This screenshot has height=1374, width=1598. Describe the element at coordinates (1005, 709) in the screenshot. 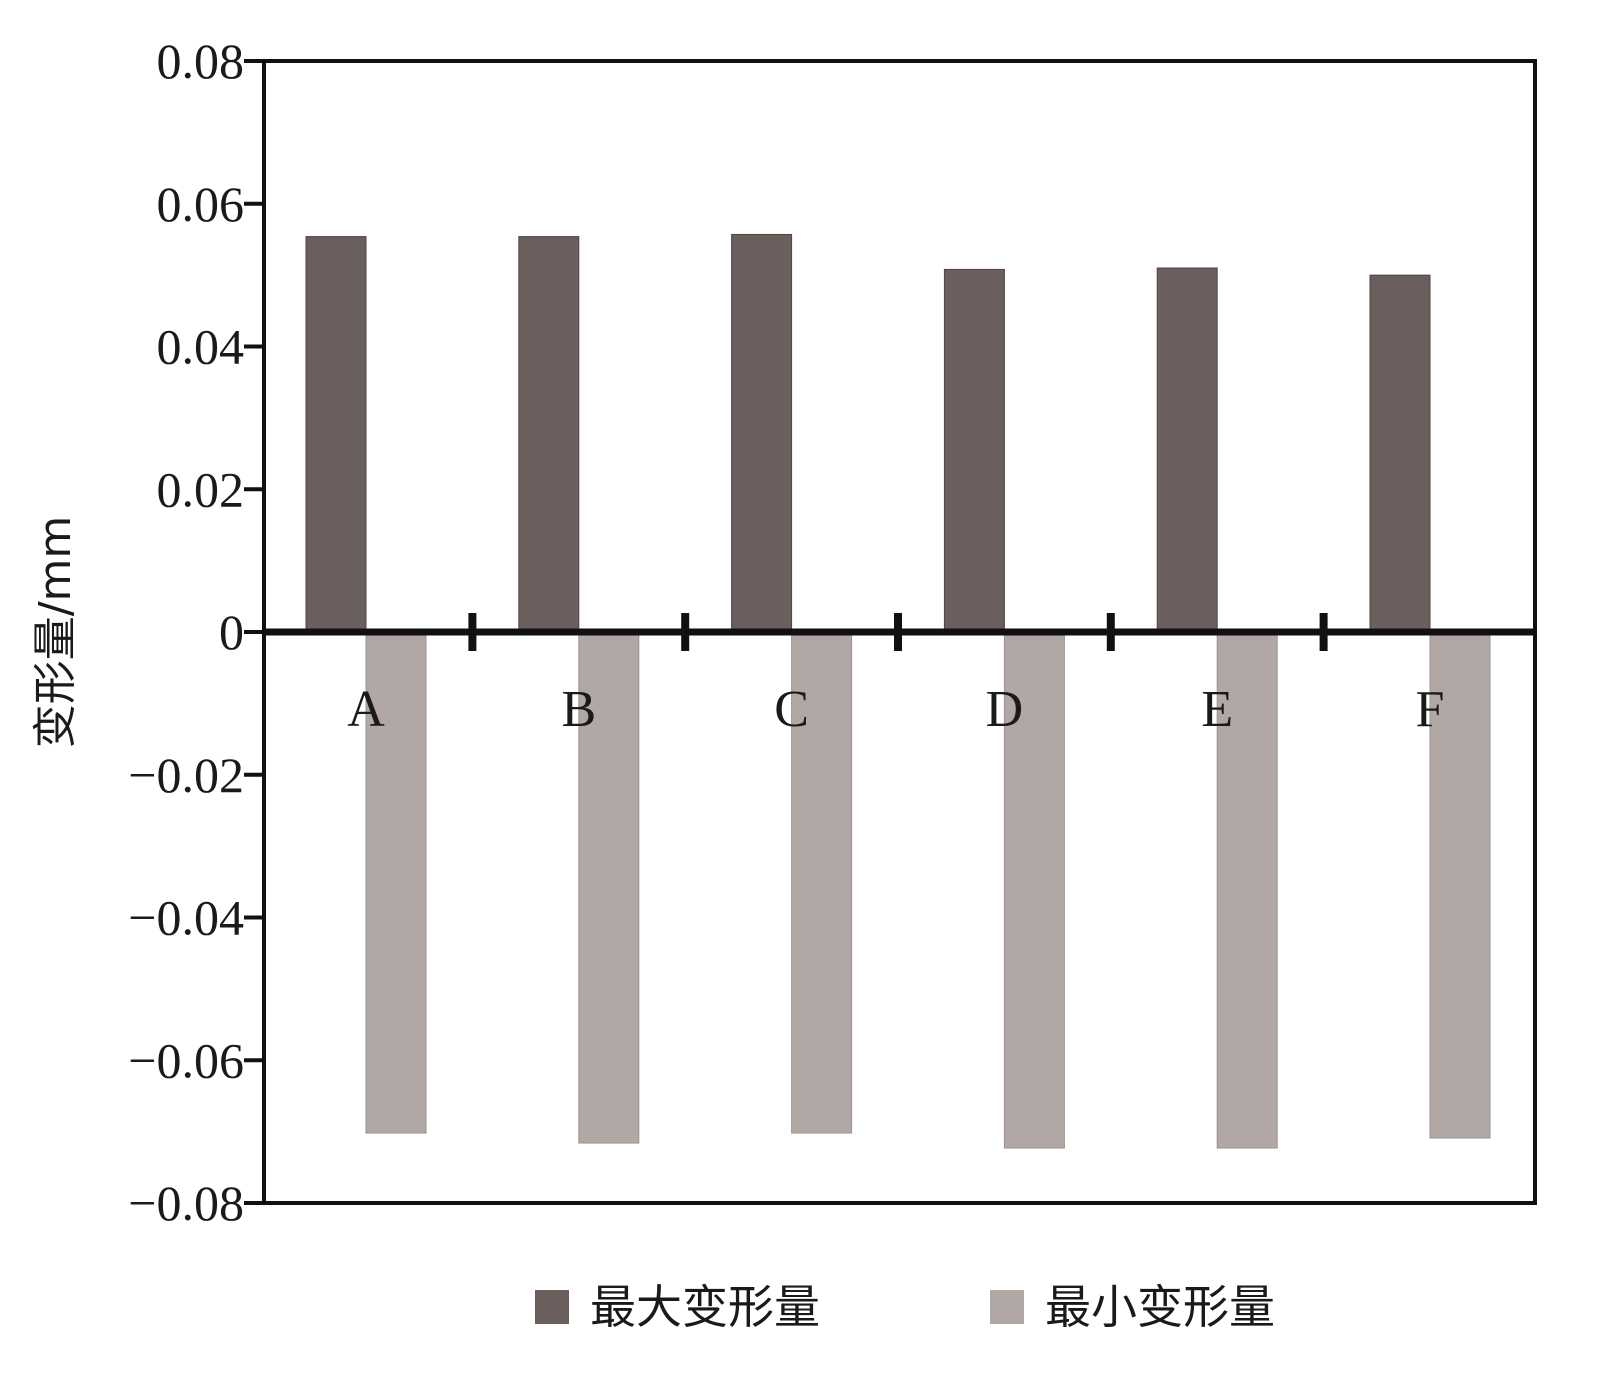

I see `x-tick-label-D: D` at that location.